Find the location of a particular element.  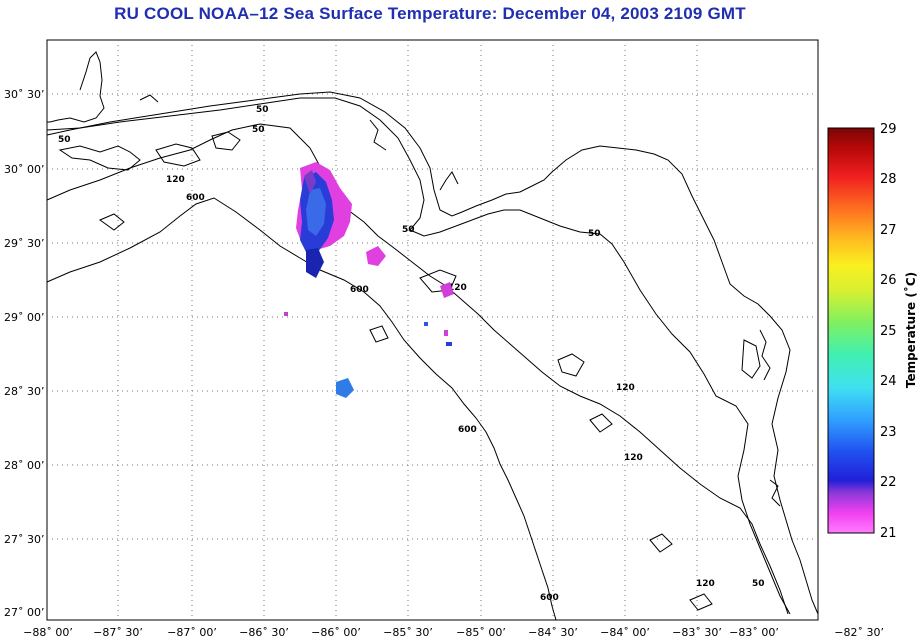

lon-tick-label: −86˚ 00’ is located at coordinates (336, 632).